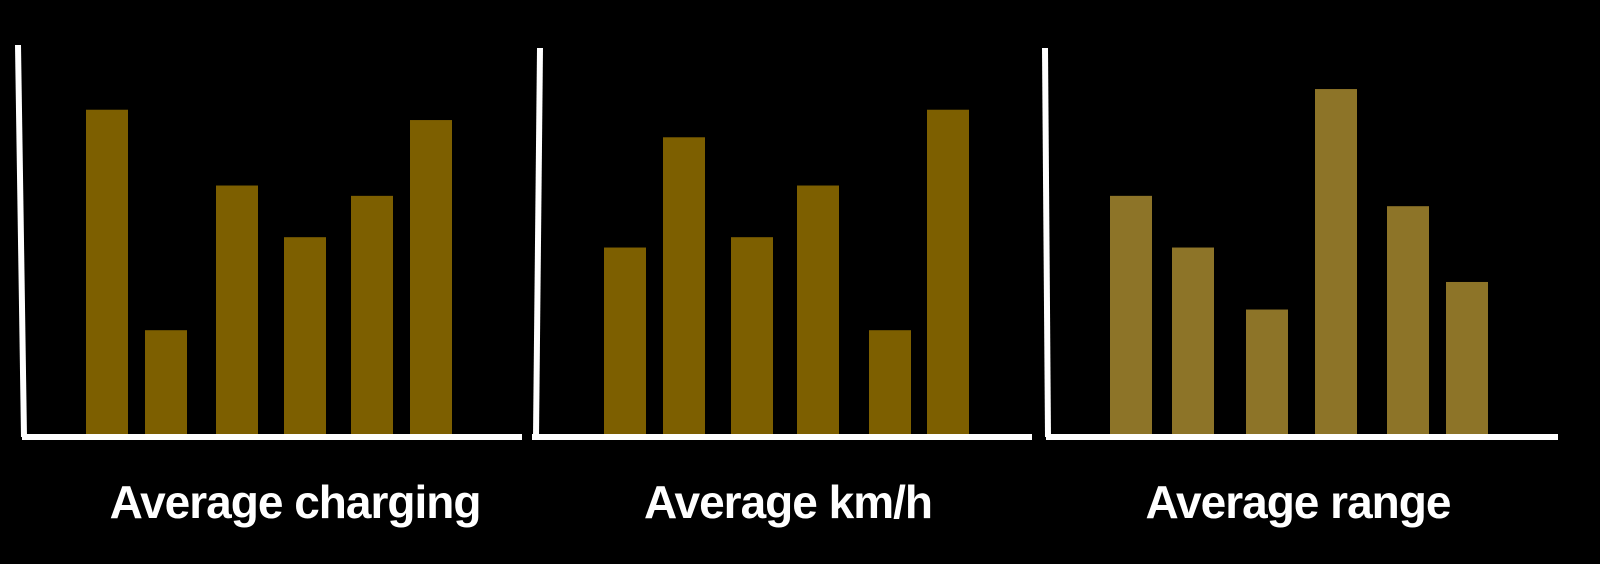  What do you see at coordinates (788, 502) in the screenshot?
I see `chart-title-speed: Average km/h` at bounding box center [788, 502].